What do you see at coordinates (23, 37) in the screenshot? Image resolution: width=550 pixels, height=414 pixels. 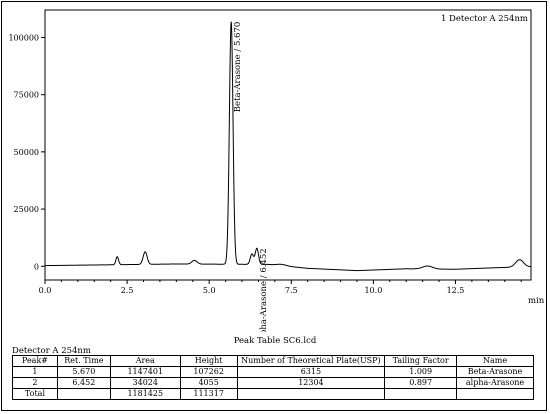 I see `y-tick-label: 100000` at bounding box center [23, 37].